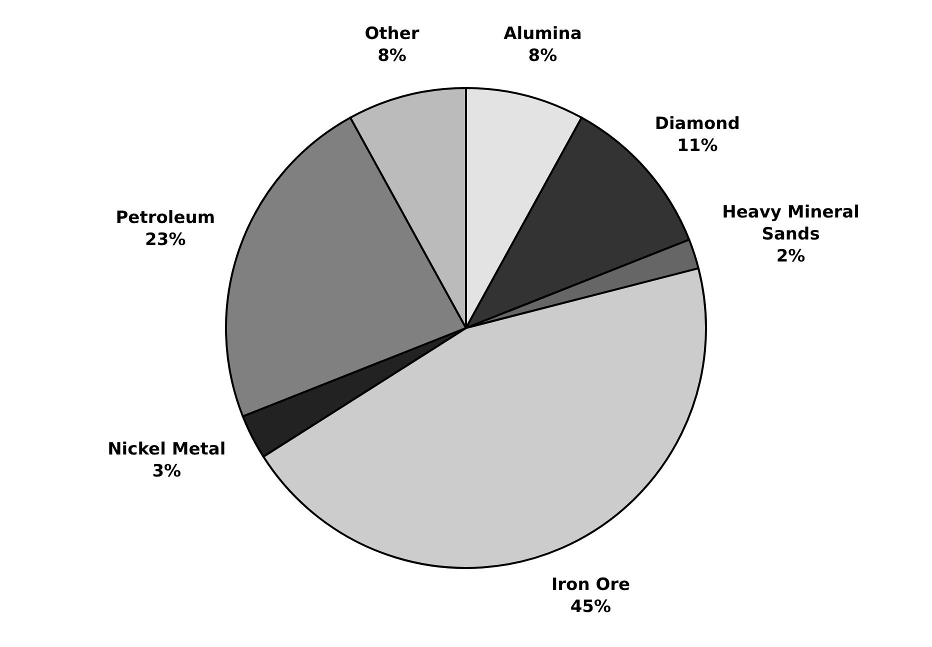  I want to click on data-label: 11%, so click(697, 146).